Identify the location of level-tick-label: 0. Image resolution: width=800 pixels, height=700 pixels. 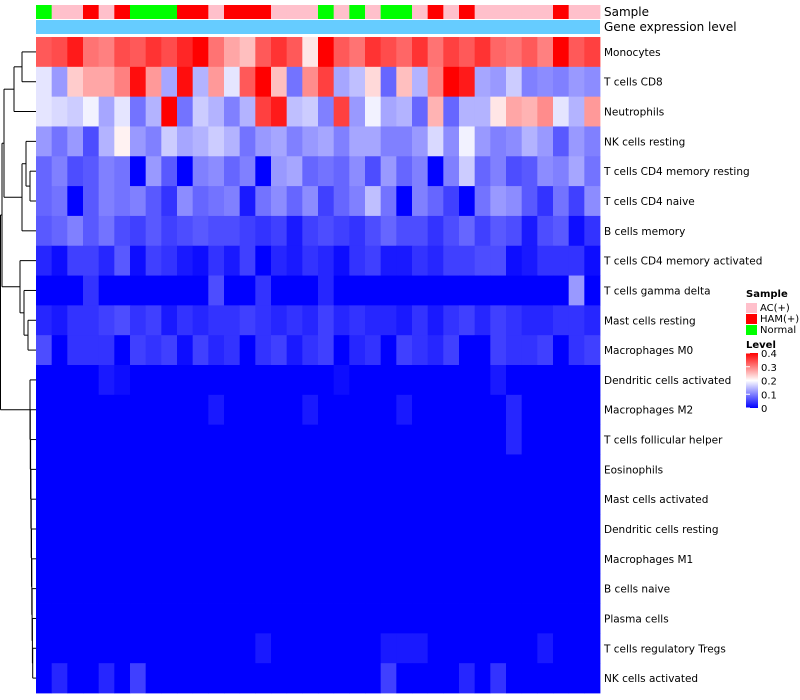
(764, 409).